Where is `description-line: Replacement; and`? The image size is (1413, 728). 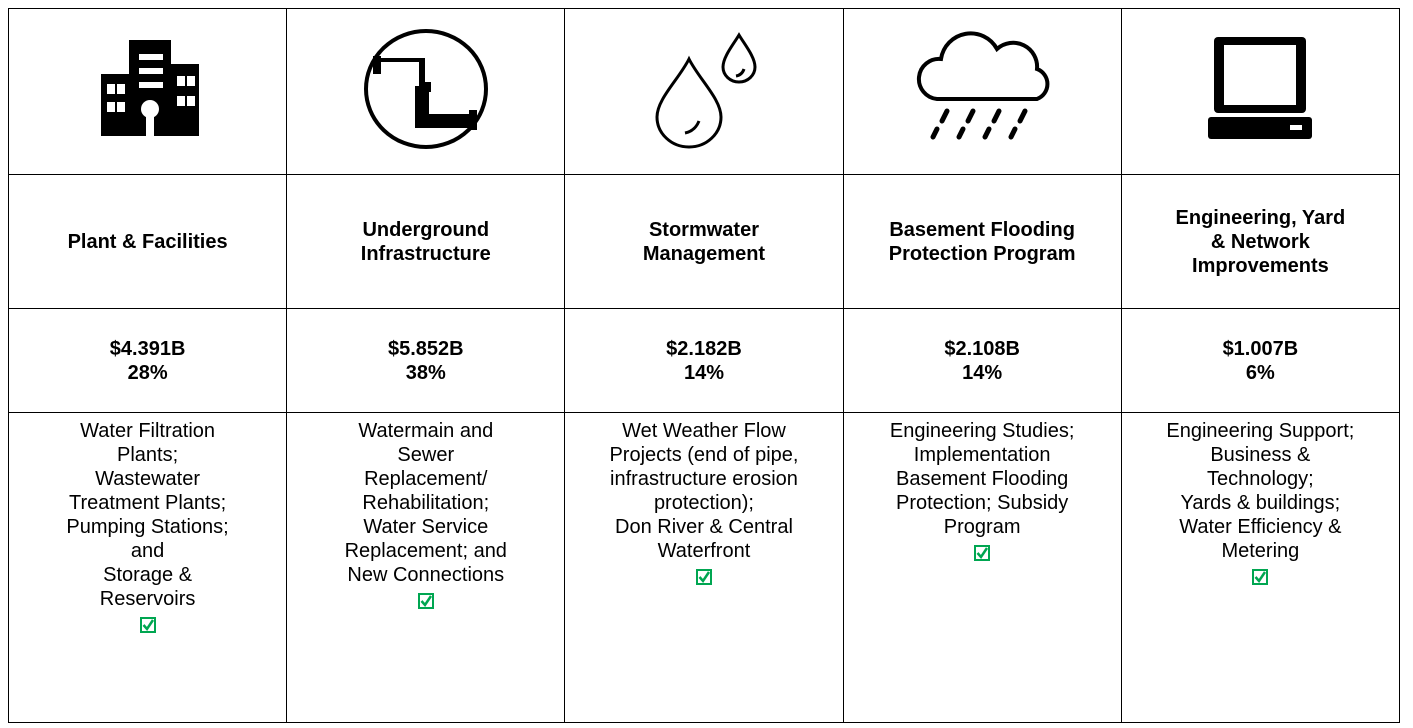 description-line: Replacement; and is located at coordinates (425, 551).